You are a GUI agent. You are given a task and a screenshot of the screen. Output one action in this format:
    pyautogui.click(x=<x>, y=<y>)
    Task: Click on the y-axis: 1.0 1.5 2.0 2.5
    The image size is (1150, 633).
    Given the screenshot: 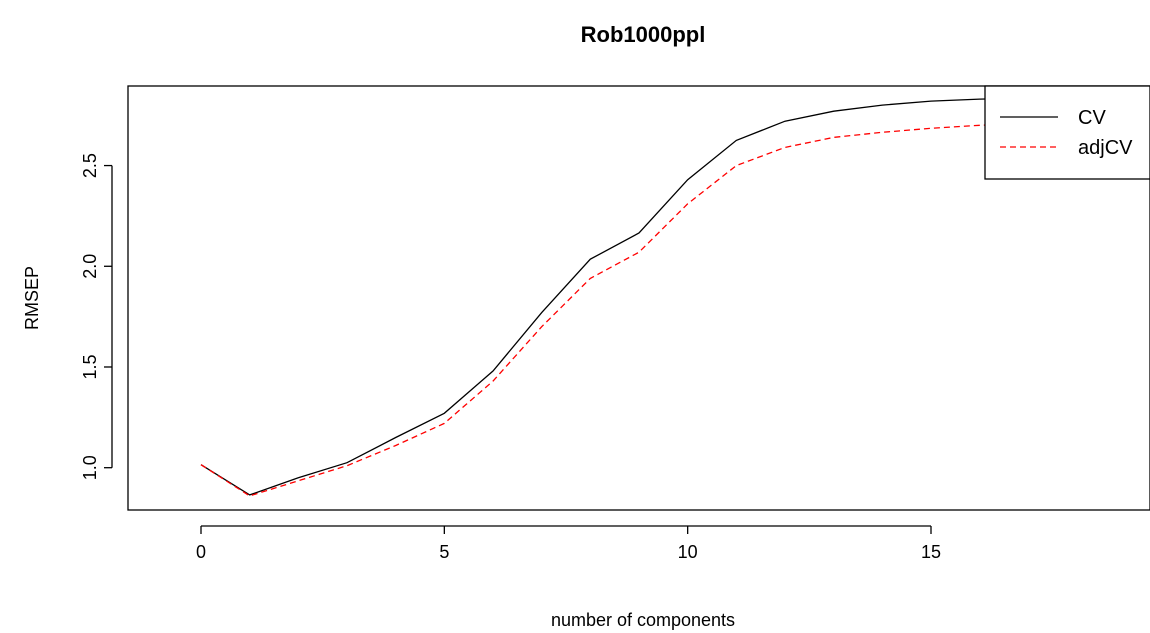 What is the action you would take?
    pyautogui.click(x=96, y=316)
    